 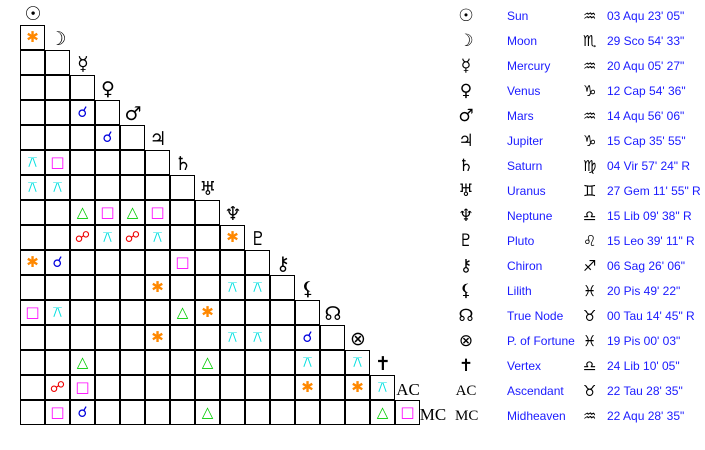 What do you see at coordinates (536, 416) in the screenshot?
I see `planet-name: Midheaven` at bounding box center [536, 416].